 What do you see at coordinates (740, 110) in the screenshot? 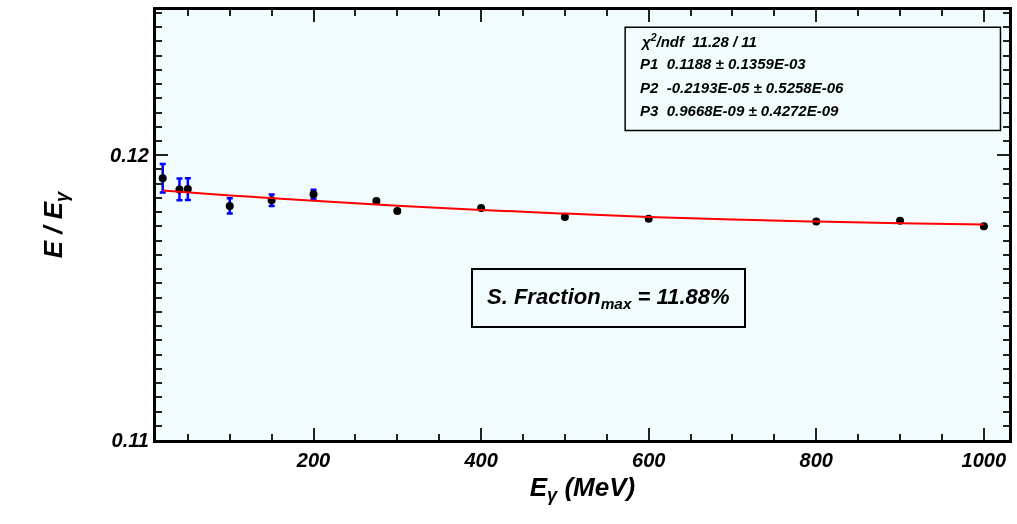
I see `annotation: P3 0.9668E-09 ± 0.4272E-09` at bounding box center [740, 110].